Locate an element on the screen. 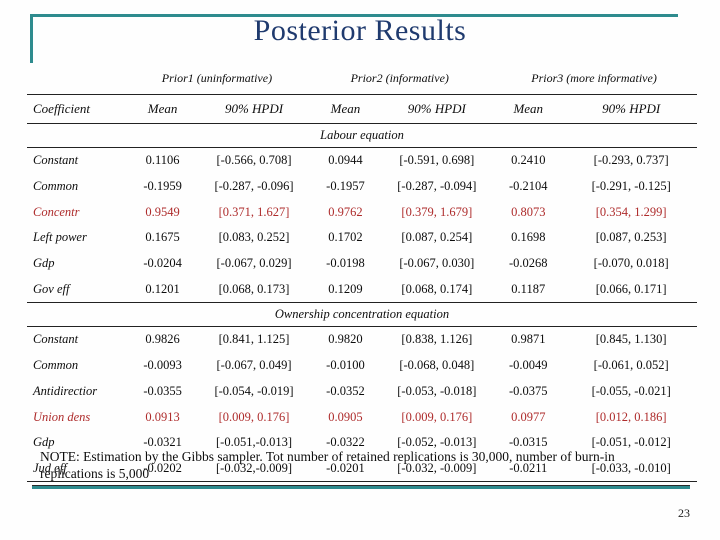 The height and width of the screenshot is (540, 720). coefficient-cell: Concentr is located at coordinates (56, 211).